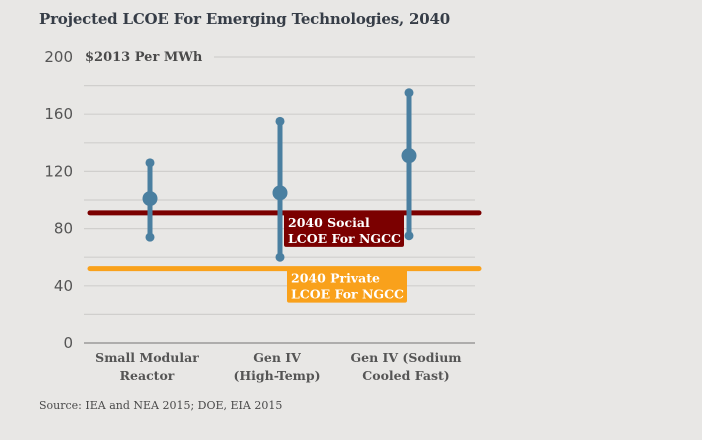 This screenshot has width=702, height=440. I want to click on y-axis-ticks: 0 40 80 120 160 200, so click(58, 200).